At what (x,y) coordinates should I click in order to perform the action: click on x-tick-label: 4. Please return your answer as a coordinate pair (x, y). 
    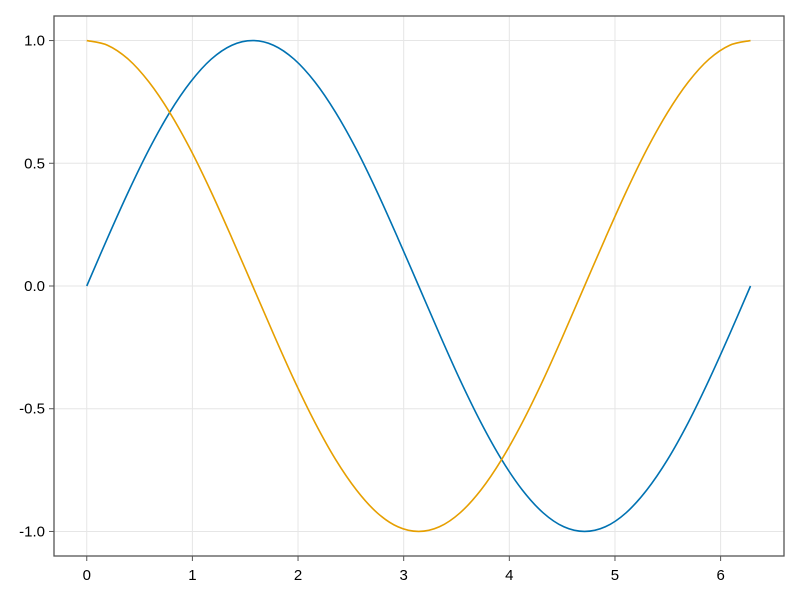
    Looking at the image, I should click on (509, 575).